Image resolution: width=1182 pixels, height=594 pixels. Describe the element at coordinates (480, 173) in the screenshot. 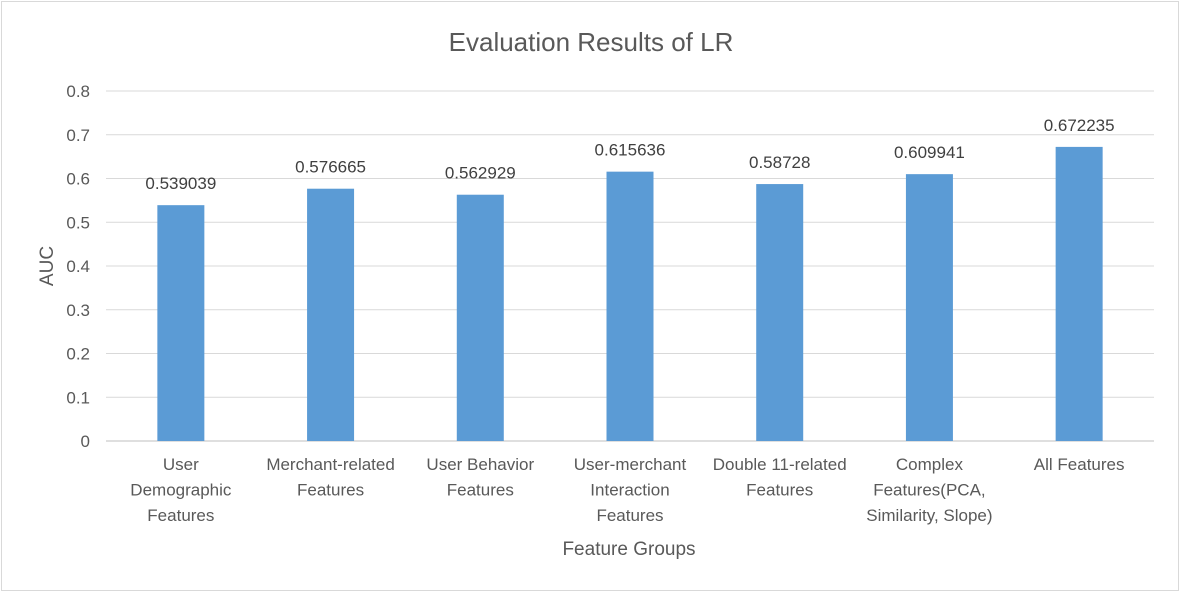

I see `data-label: 0.562929` at that location.